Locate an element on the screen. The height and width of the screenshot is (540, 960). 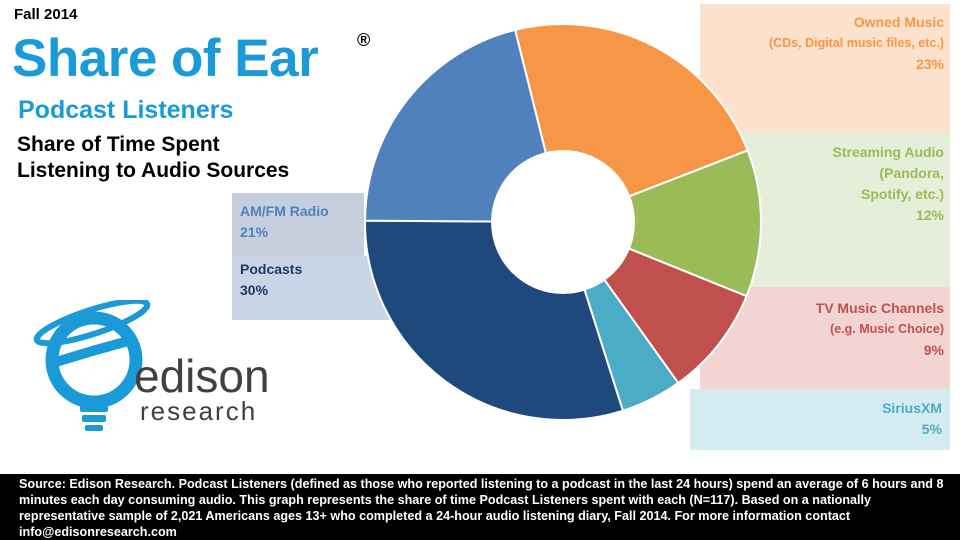
label-streaming-detail-1: (Pandora, is located at coordinates (911, 173).